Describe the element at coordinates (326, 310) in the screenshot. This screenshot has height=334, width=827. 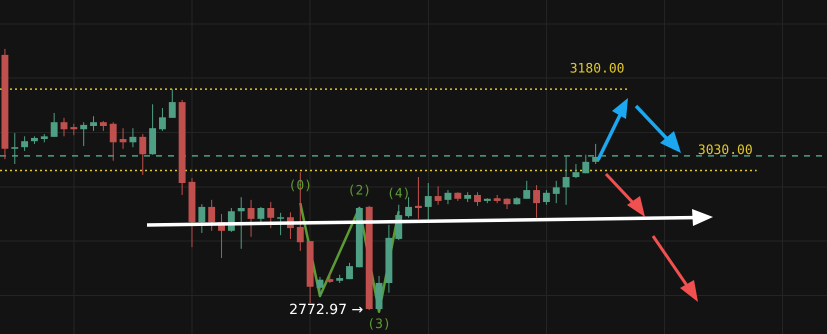
I see `annotation: 2772.97 →` at that location.